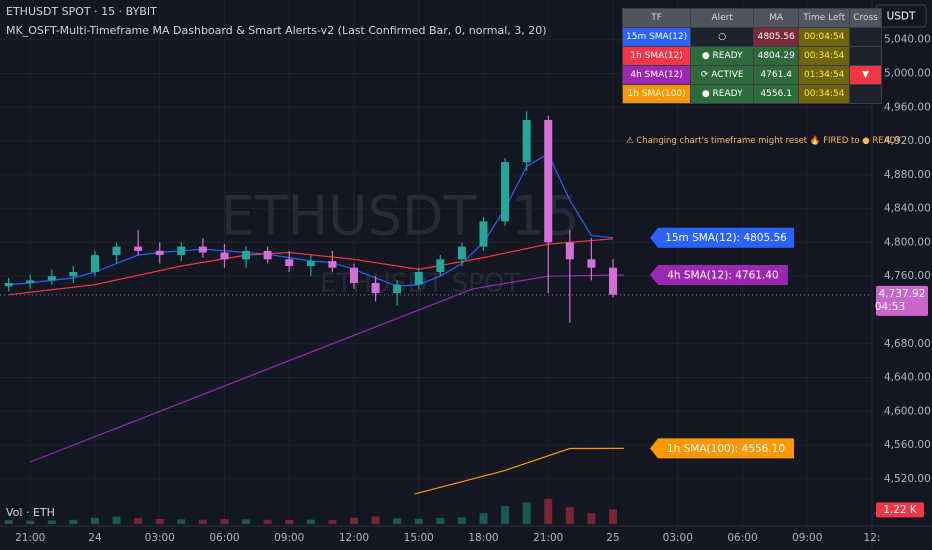 This screenshot has height=550, width=932. What do you see at coordinates (907, 40) in the screenshot?
I see `y-tick-label: 5,040.00` at bounding box center [907, 40].